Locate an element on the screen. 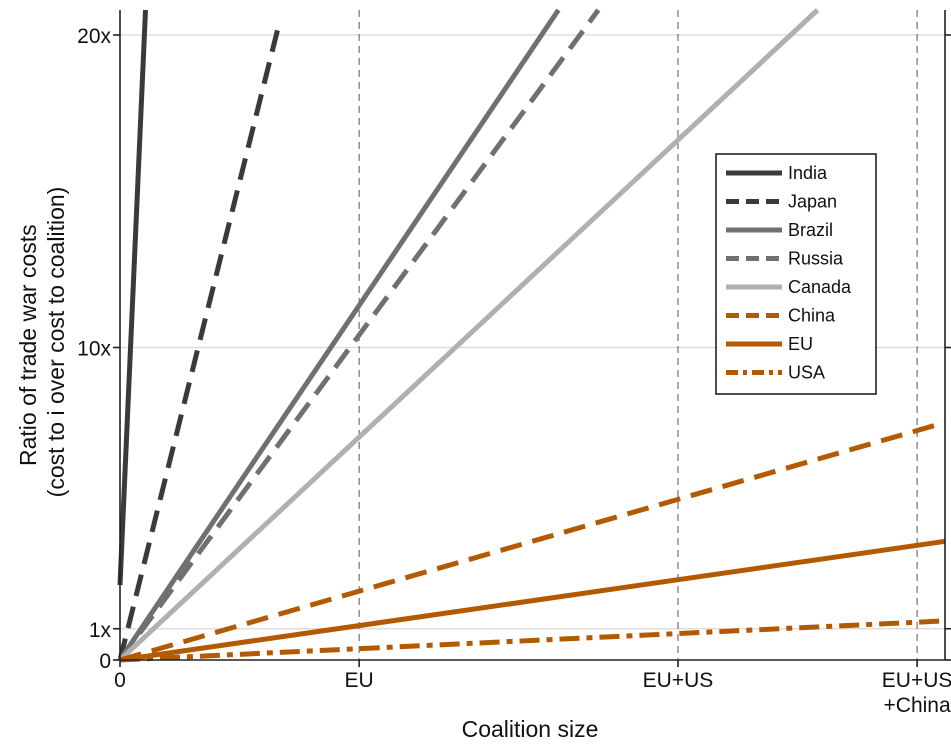 The width and height of the screenshot is (951, 745). legend-label-russia: Russia is located at coordinates (816, 259).